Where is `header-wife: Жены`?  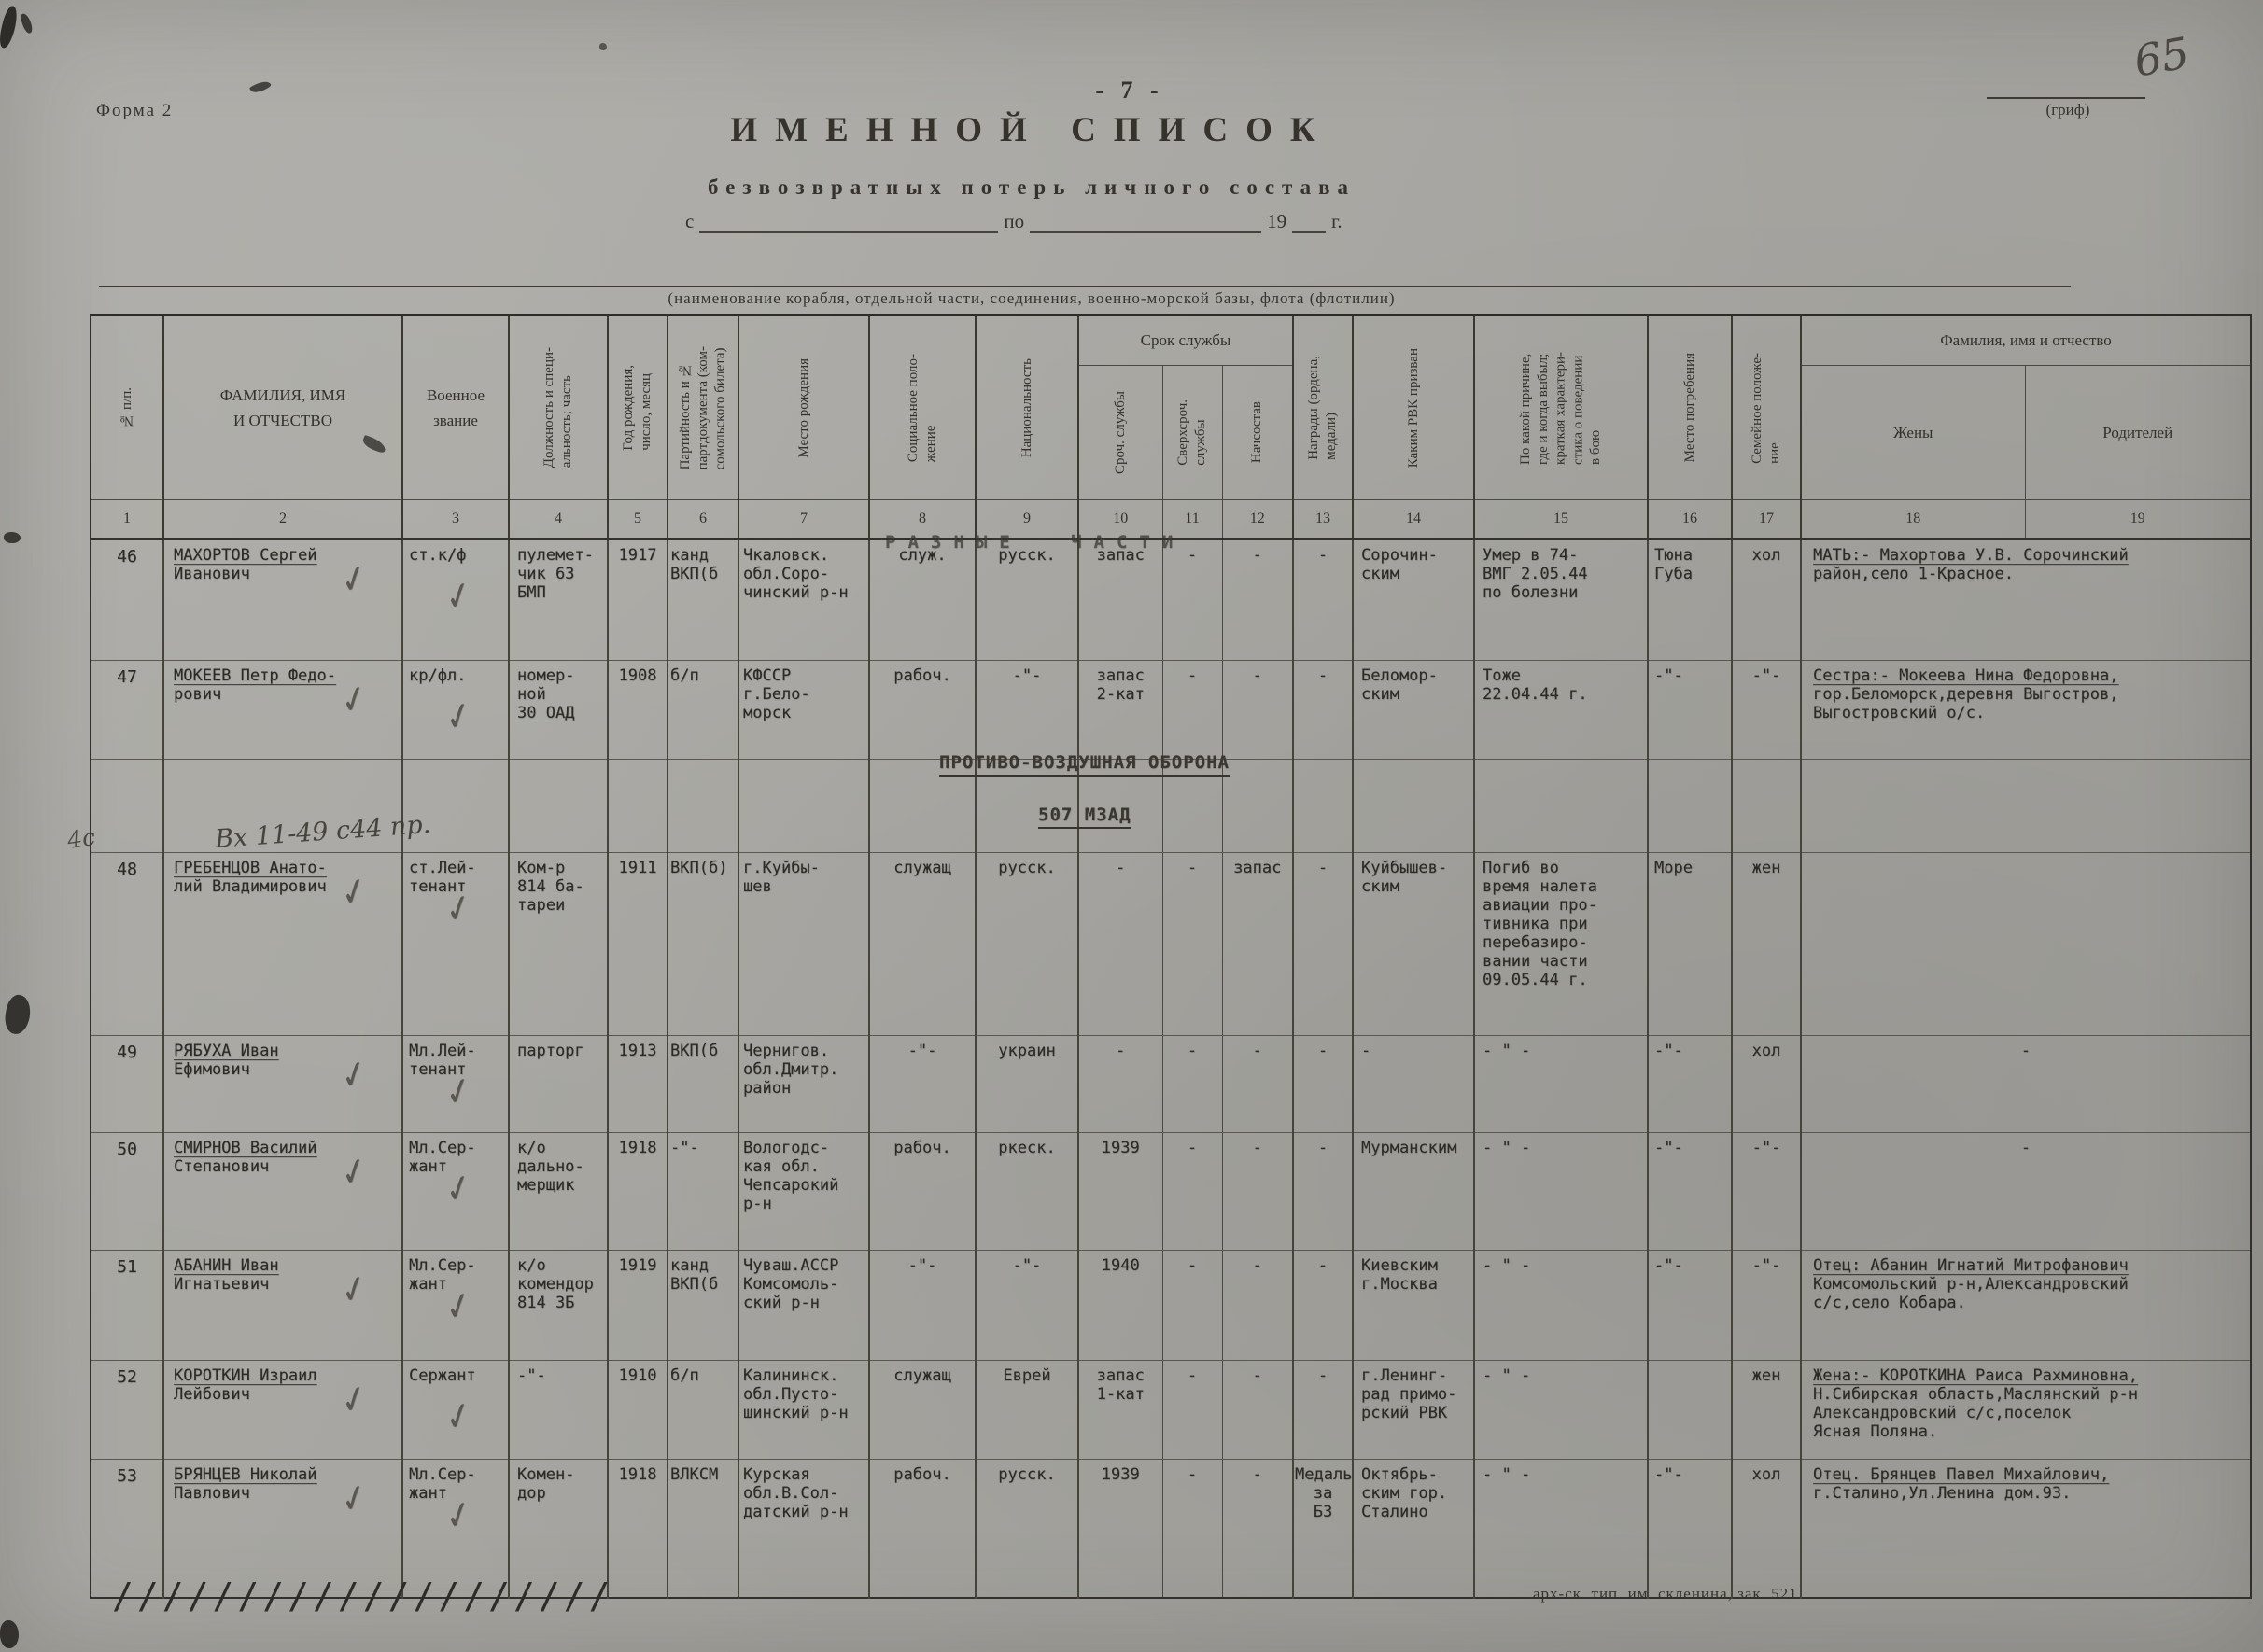
header-wife: Жены is located at coordinates (1913, 432).